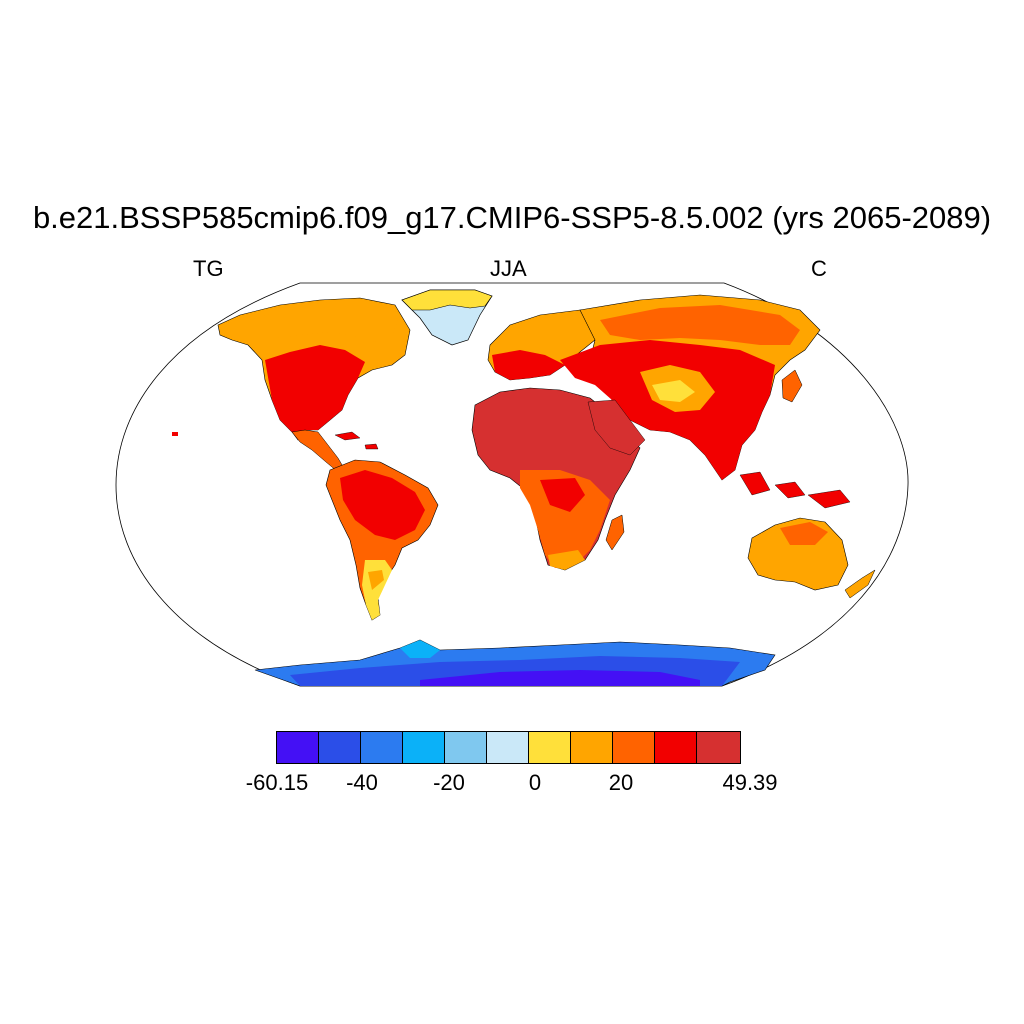 The width and height of the screenshot is (1024, 1024). Describe the element at coordinates (755, 483) in the screenshot. I see `southeast-asia-islands` at that location.